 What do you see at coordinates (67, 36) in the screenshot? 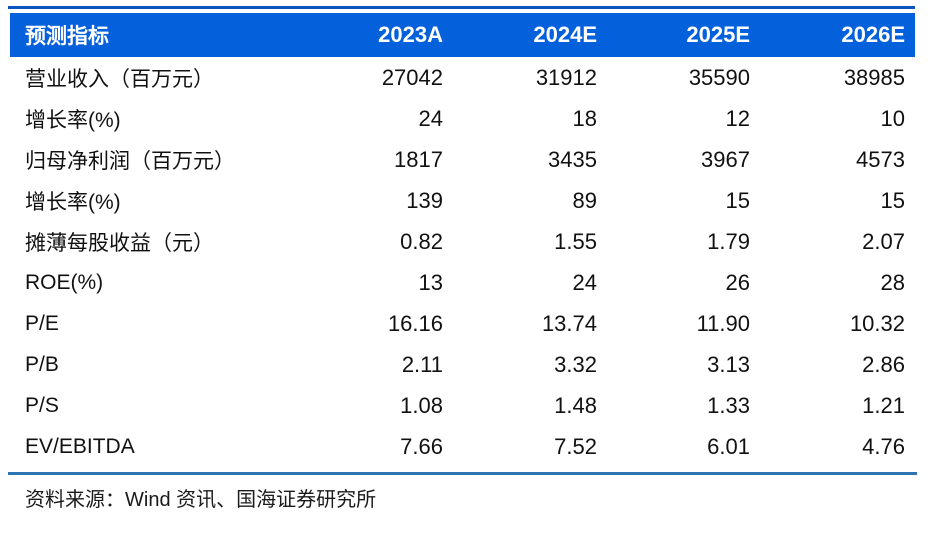
I see `header-metric-label: 预测指标` at bounding box center [67, 36].